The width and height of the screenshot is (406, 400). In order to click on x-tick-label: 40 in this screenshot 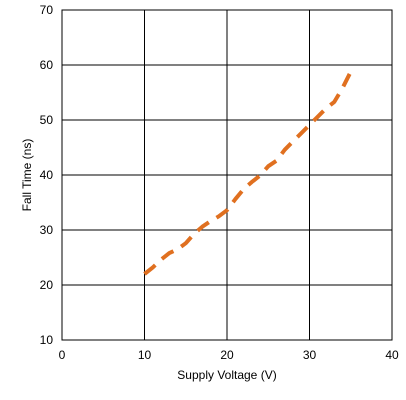, I will do `click(392, 355)`.